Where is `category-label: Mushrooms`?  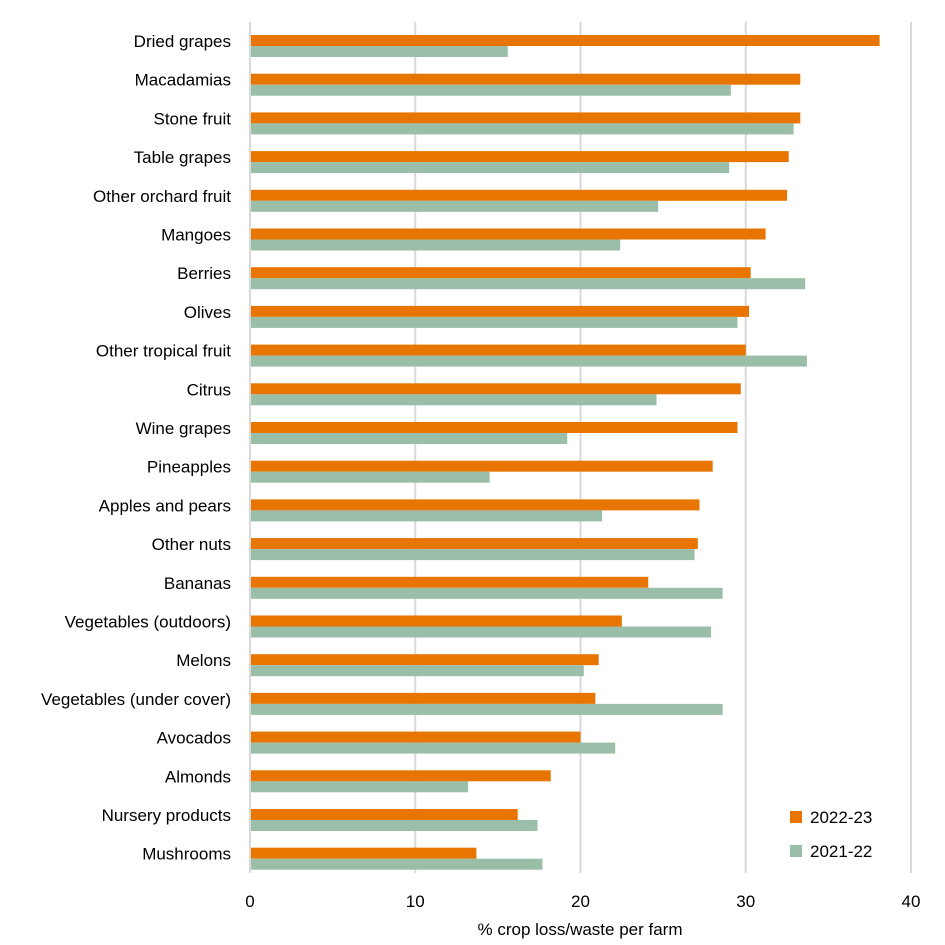
category-label: Mushrooms is located at coordinates (186, 854).